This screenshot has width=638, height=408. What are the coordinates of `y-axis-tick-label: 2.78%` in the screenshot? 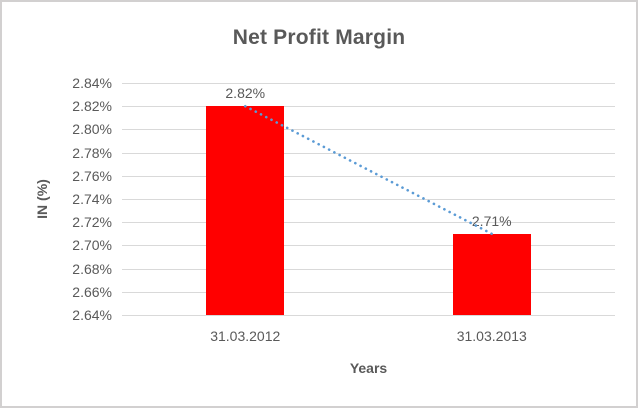 It's located at (92, 152).